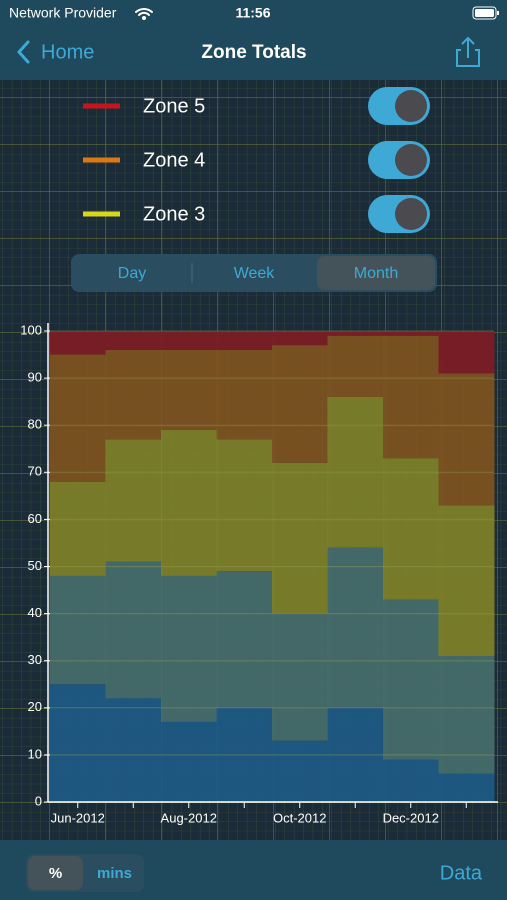  I want to click on x-tick-label: Aug-2012, so click(189, 817).